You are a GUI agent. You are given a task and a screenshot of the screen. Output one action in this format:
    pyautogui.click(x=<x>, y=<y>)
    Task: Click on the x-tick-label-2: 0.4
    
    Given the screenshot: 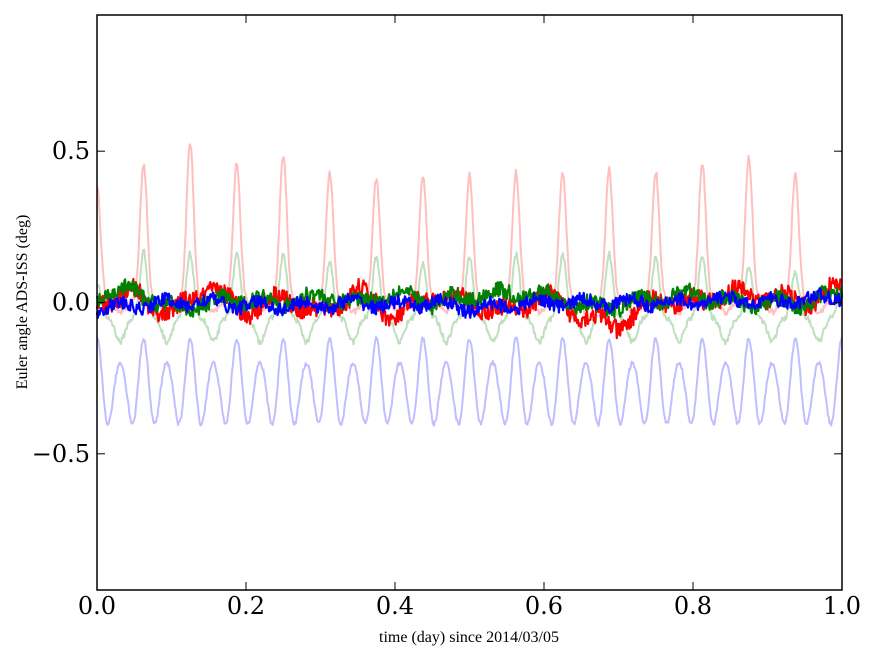 What is the action you would take?
    pyautogui.click(x=395, y=606)
    